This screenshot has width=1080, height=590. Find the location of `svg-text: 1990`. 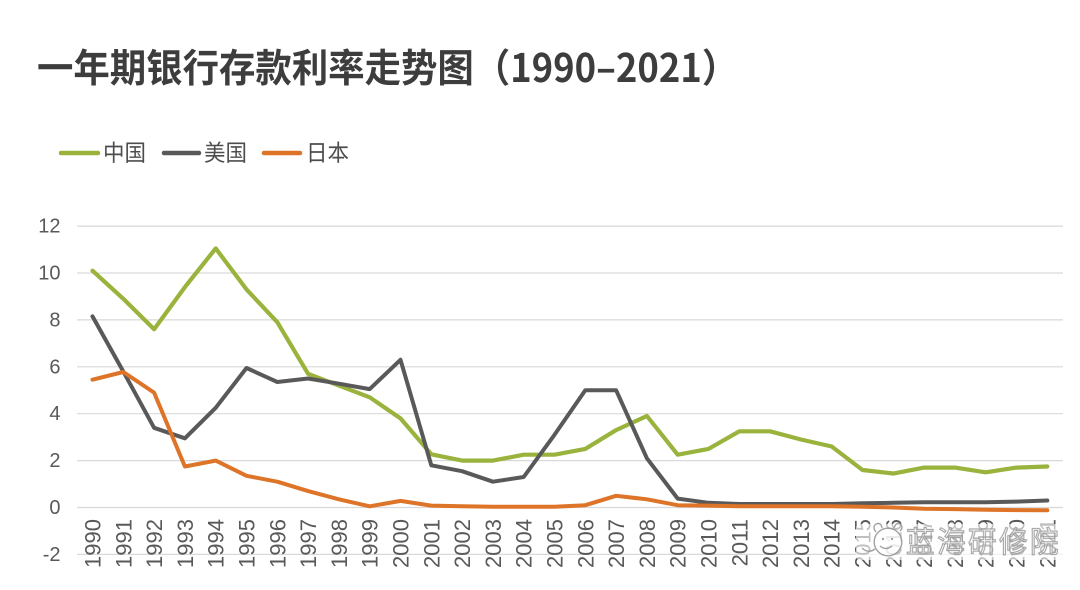

svg-text: 1990 is located at coordinates (93, 543).